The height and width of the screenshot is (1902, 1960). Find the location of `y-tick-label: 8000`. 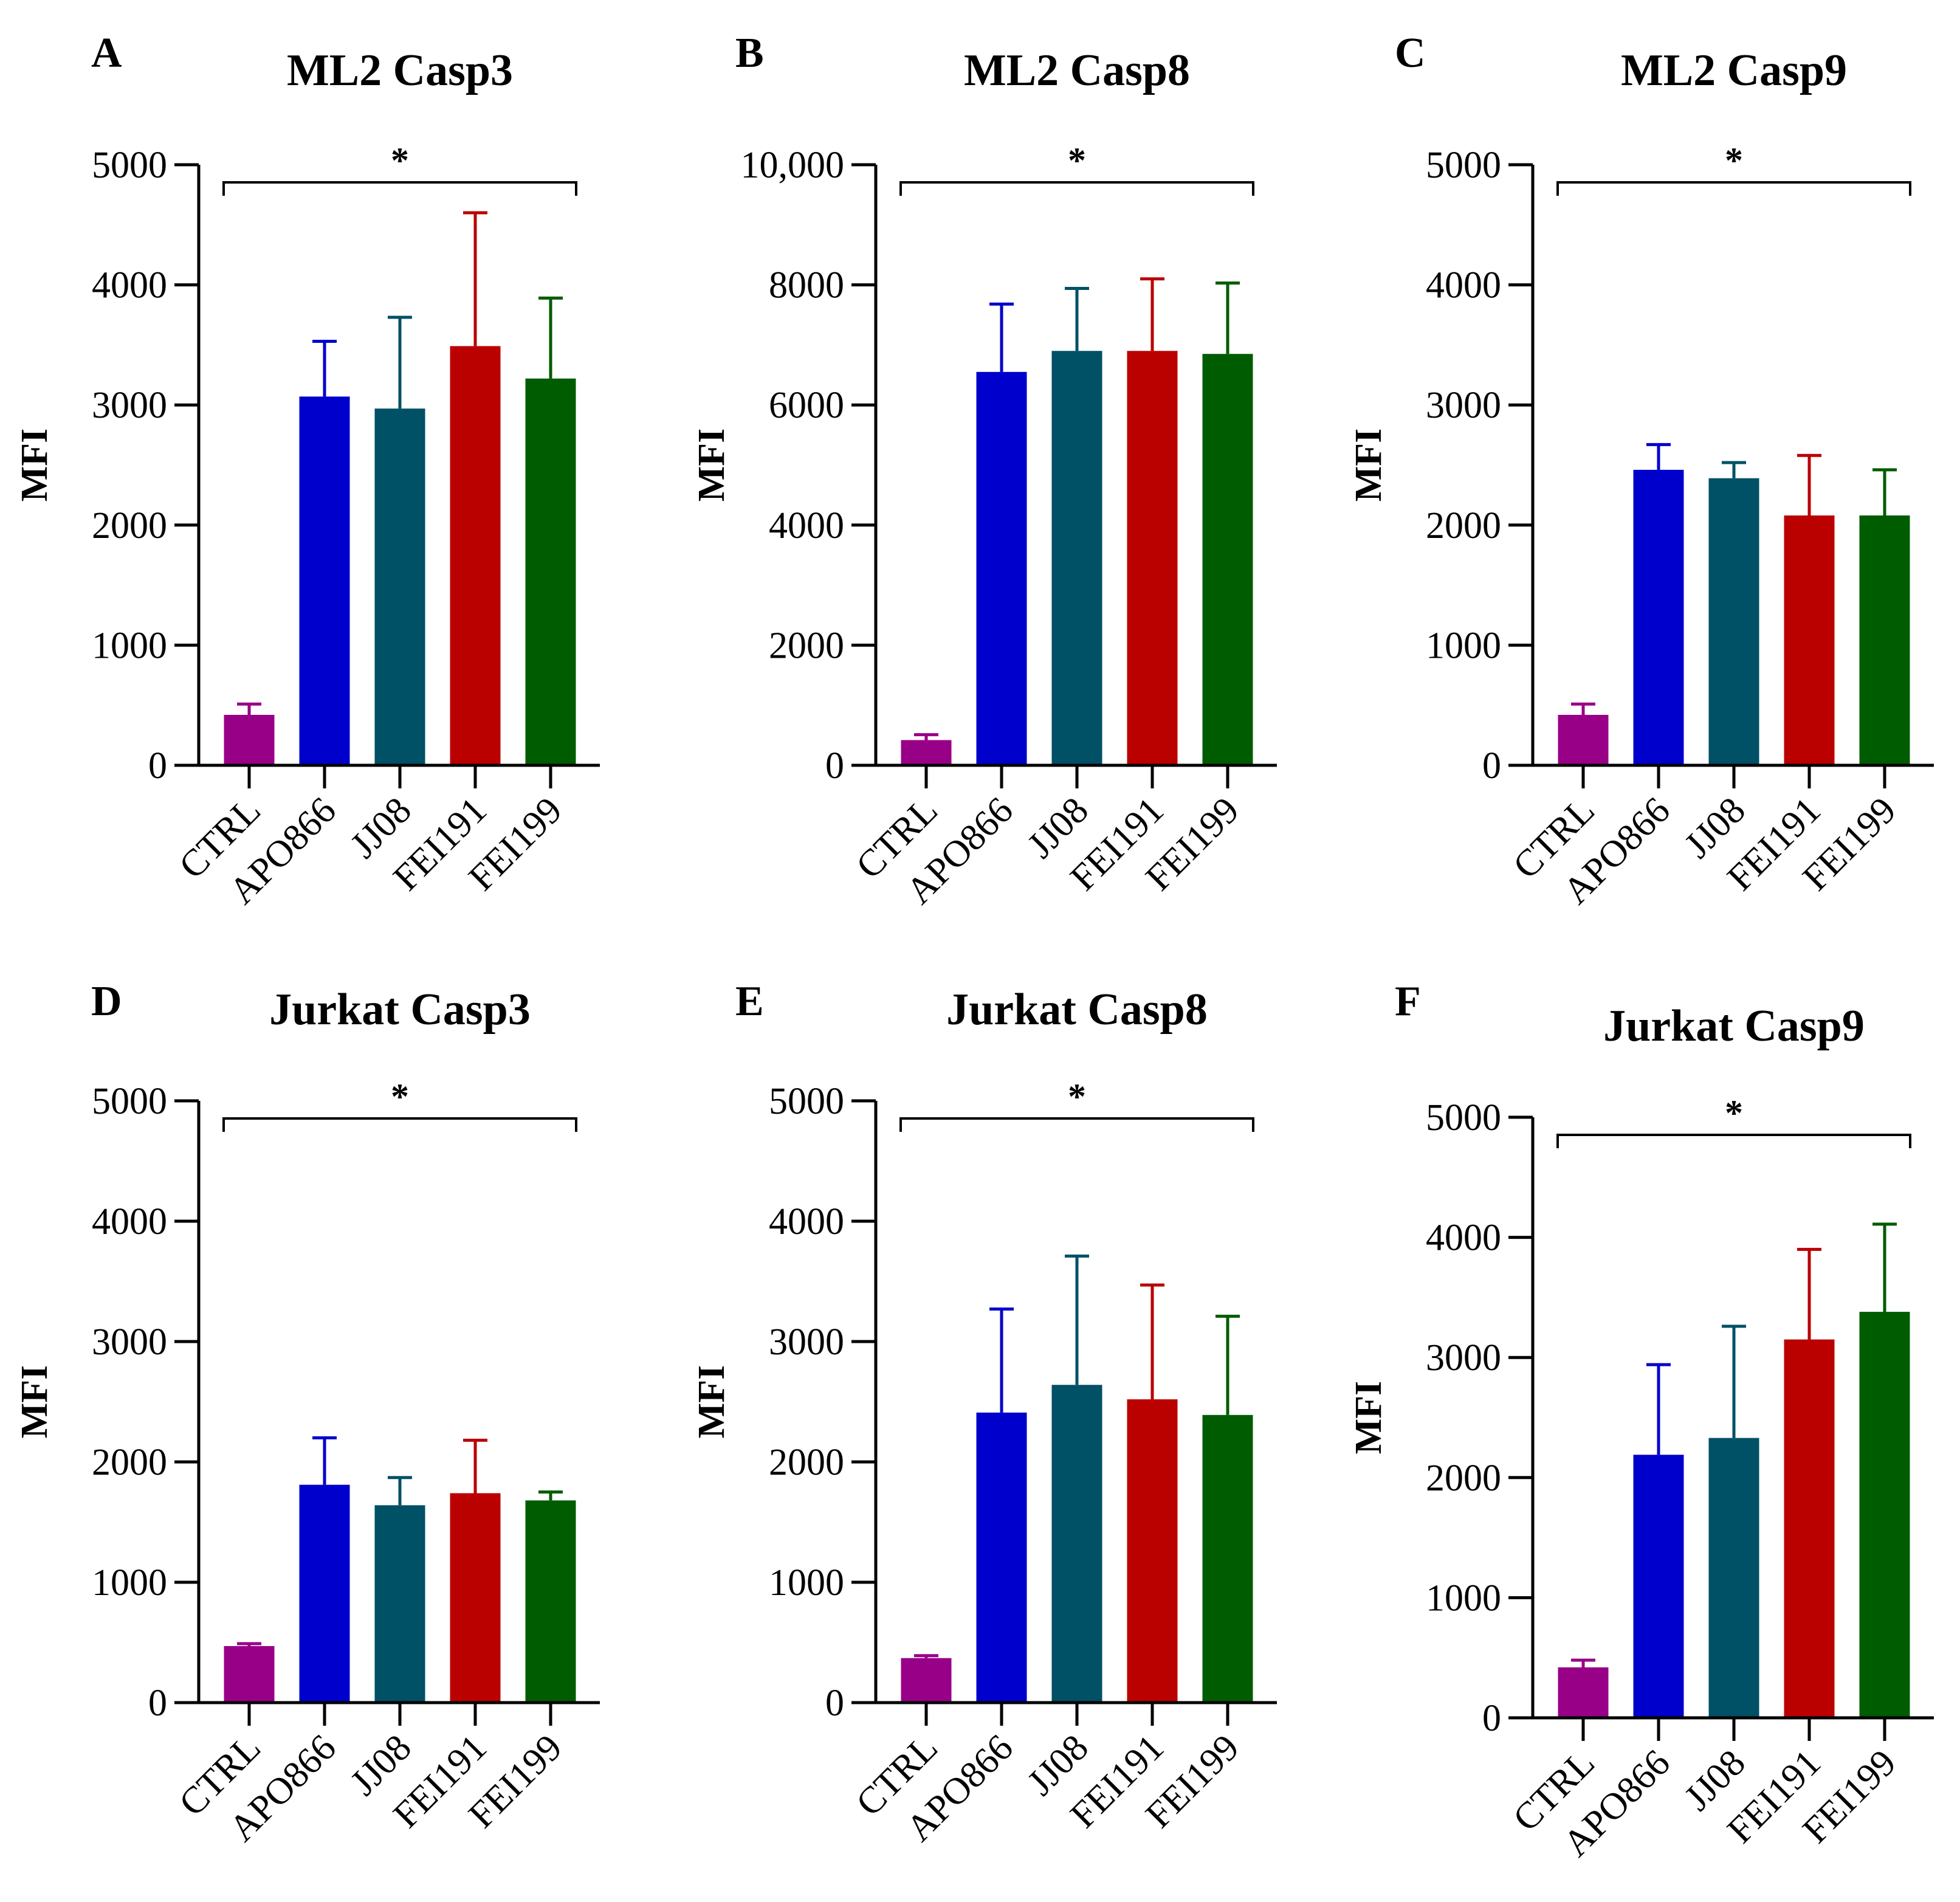

y-tick-label: 8000 is located at coordinates (806, 285).